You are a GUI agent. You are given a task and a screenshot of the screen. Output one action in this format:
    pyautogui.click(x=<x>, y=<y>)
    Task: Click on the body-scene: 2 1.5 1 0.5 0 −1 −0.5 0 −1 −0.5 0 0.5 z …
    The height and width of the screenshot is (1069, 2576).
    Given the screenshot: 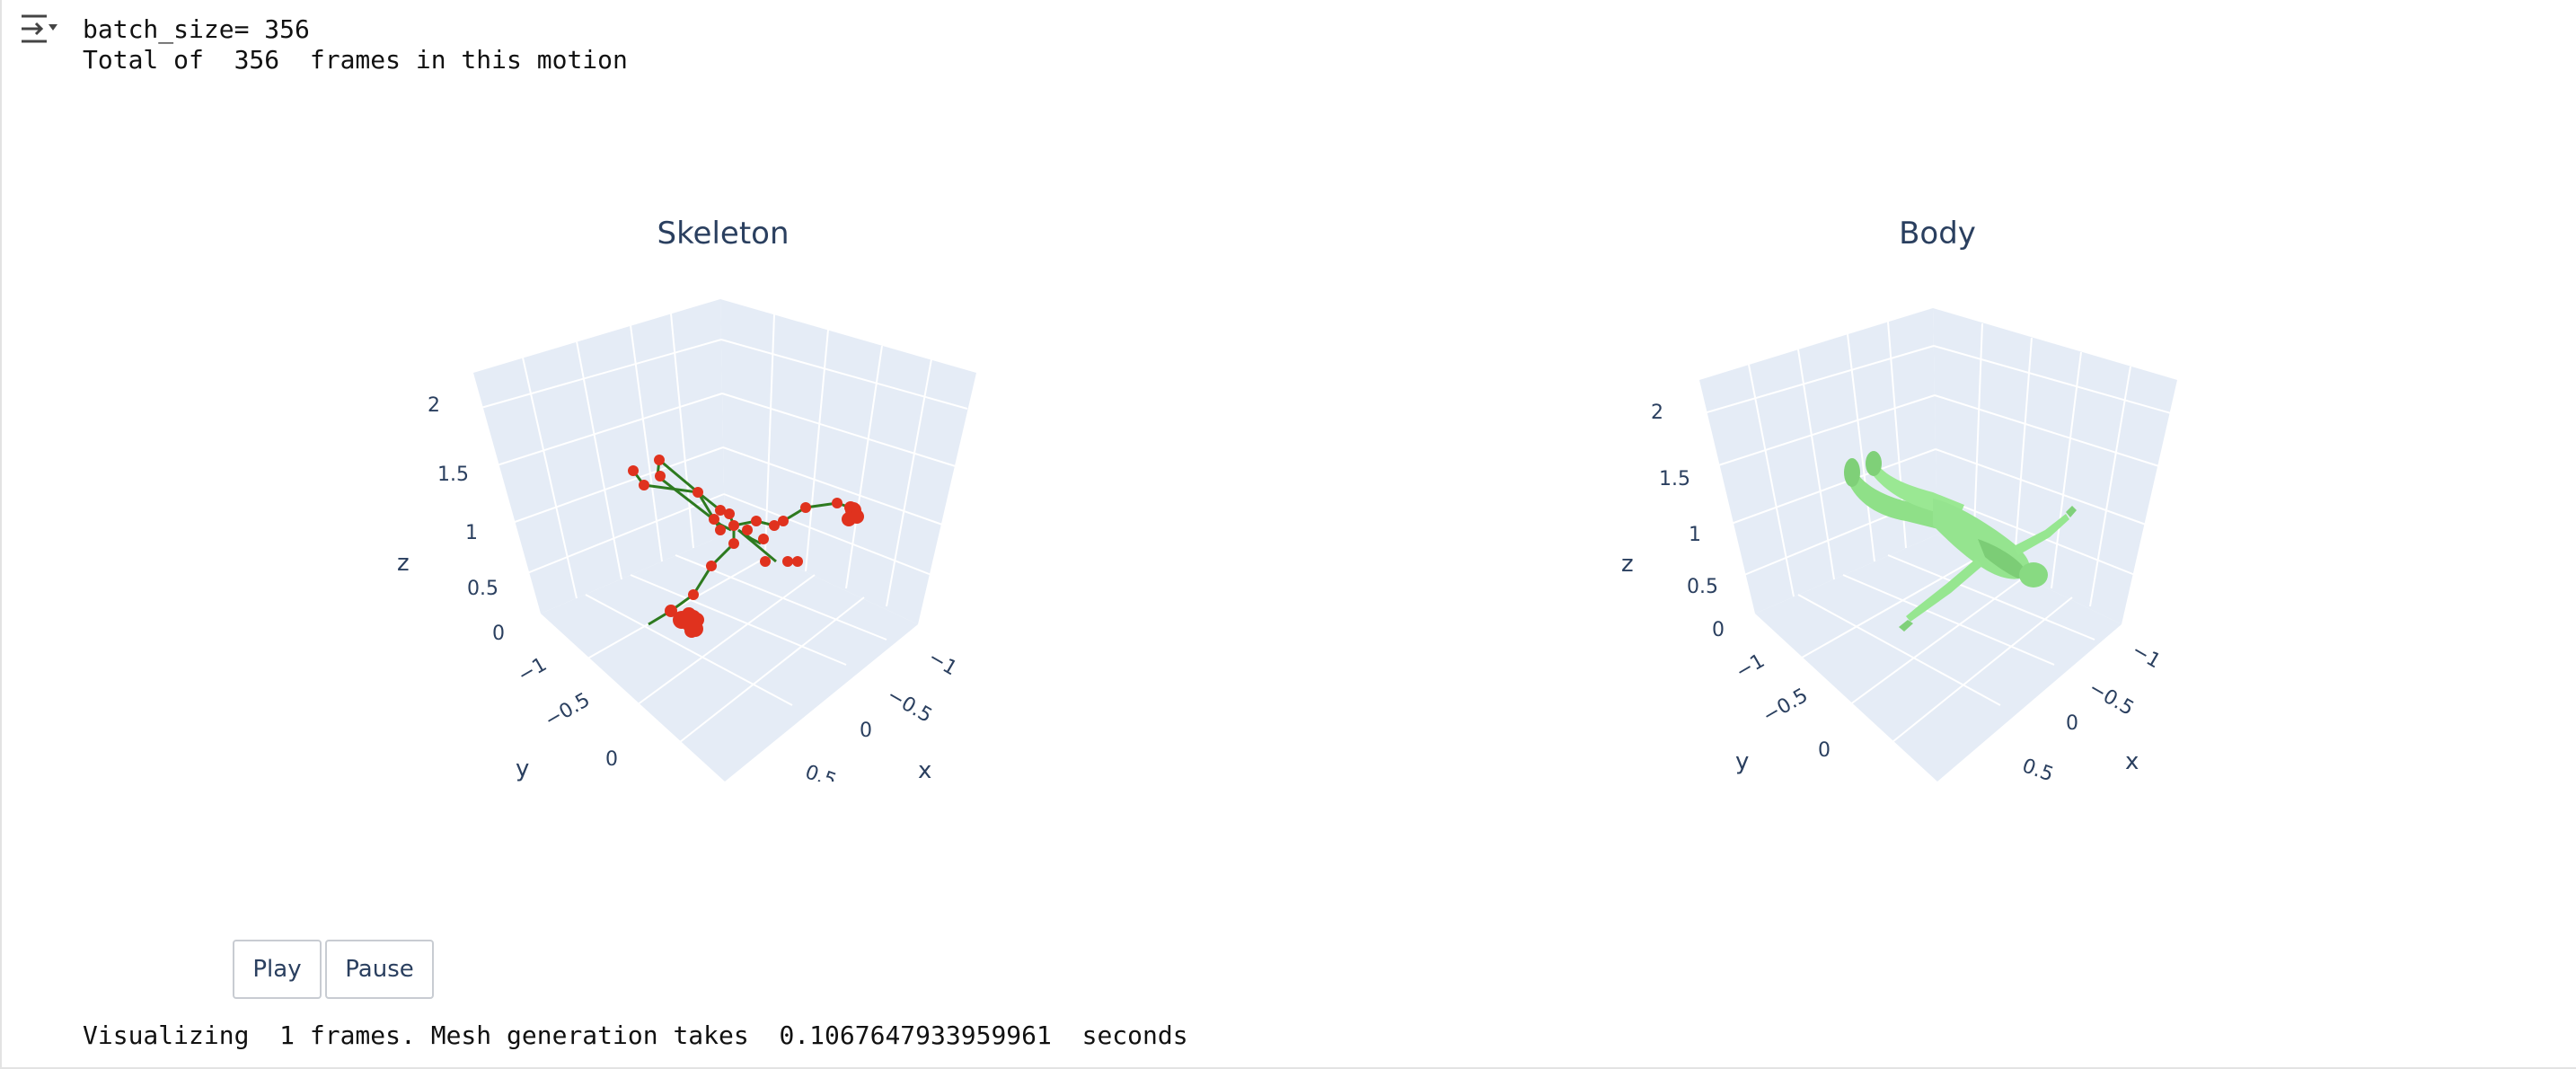 What is the action you would take?
    pyautogui.click(x=1899, y=547)
    